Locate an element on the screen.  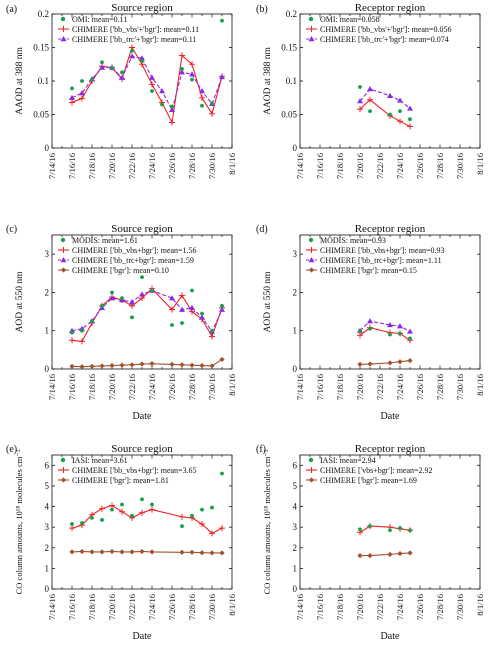
panel-title: Source region is located at coordinates (142, 449).